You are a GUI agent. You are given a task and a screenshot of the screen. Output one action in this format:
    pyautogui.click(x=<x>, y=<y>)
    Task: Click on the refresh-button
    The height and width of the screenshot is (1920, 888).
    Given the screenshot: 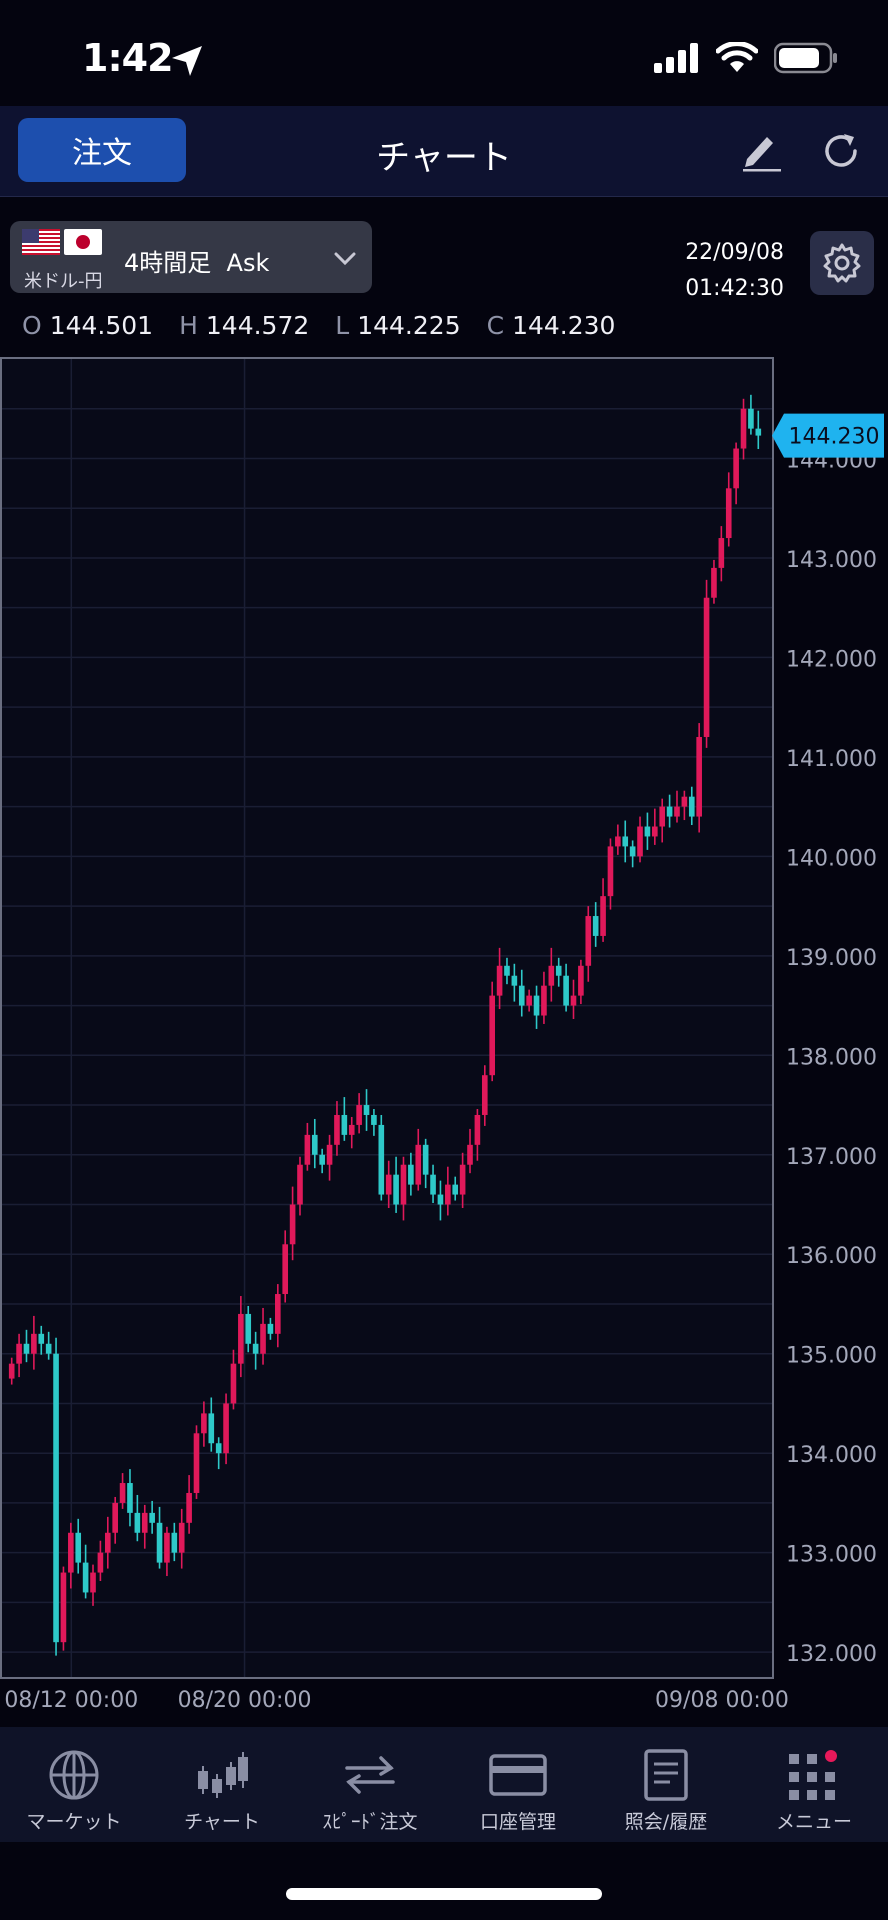 What is the action you would take?
    pyautogui.click(x=841, y=151)
    